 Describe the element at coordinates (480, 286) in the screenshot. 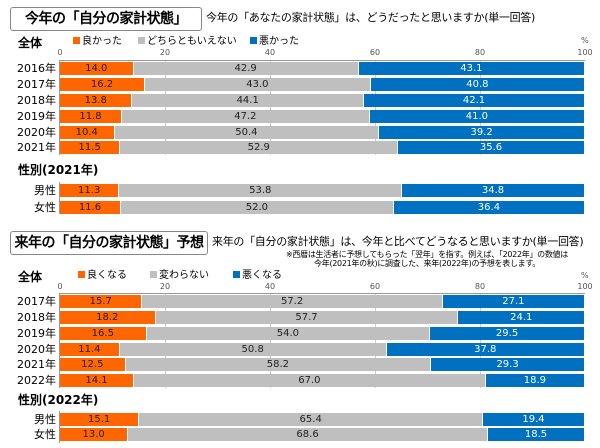

I see `tick-label: 80` at that location.